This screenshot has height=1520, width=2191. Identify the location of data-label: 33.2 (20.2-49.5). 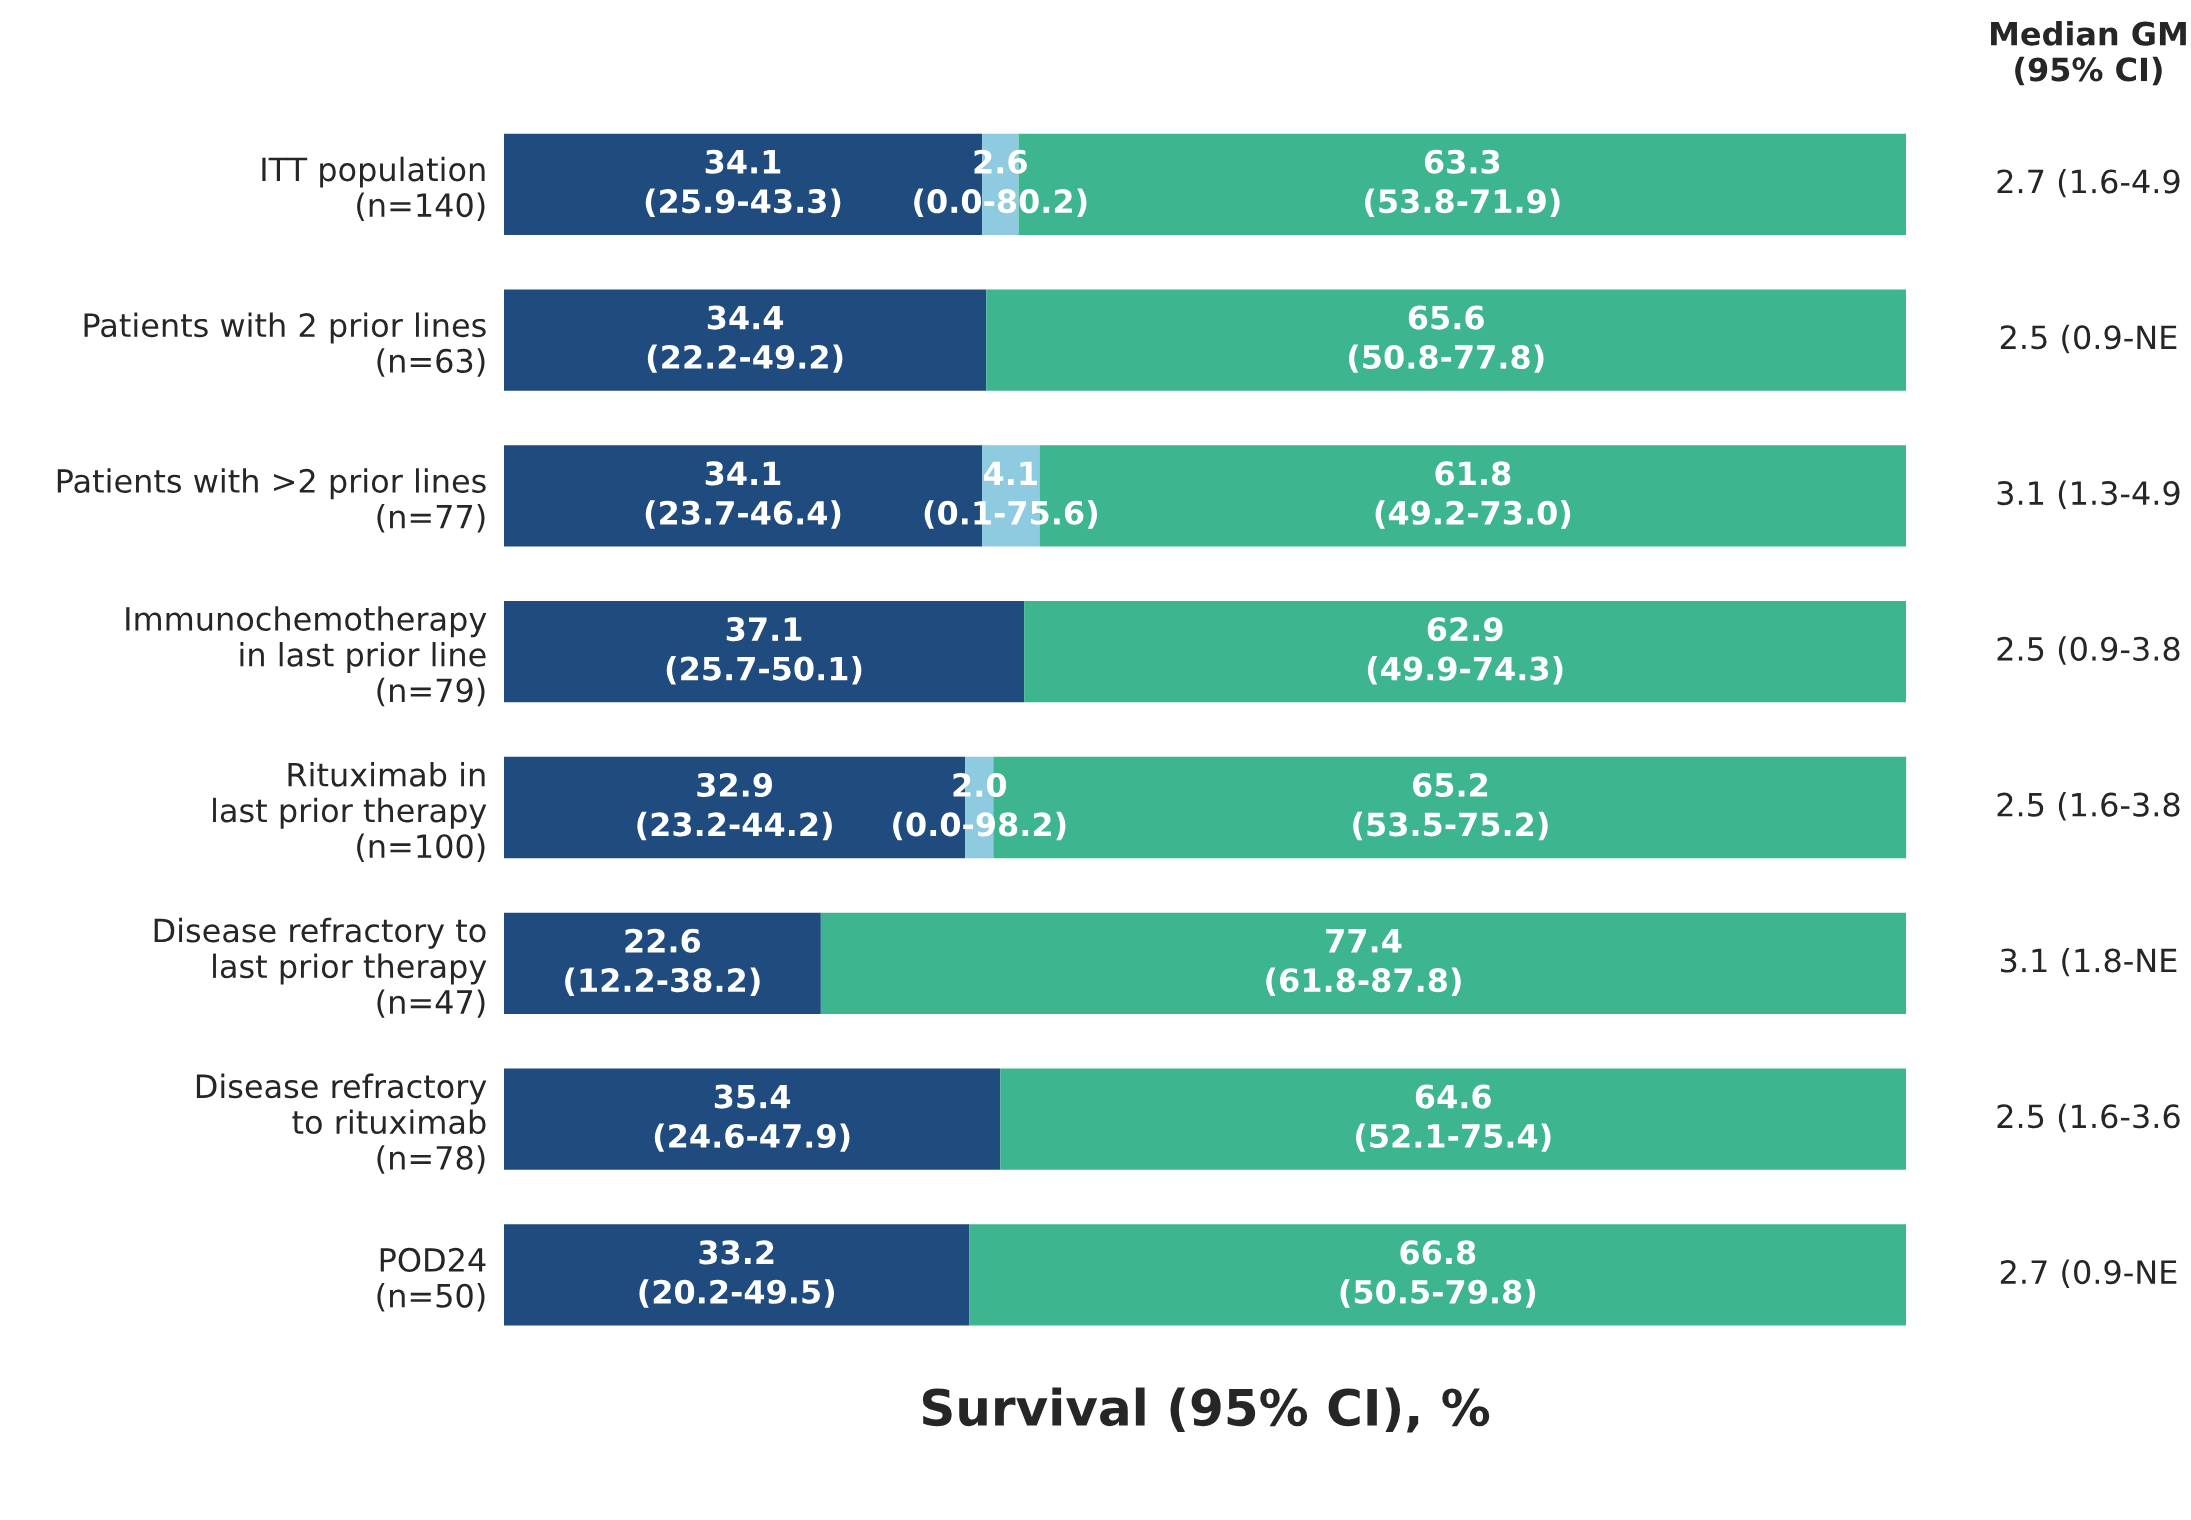
(737, 1274).